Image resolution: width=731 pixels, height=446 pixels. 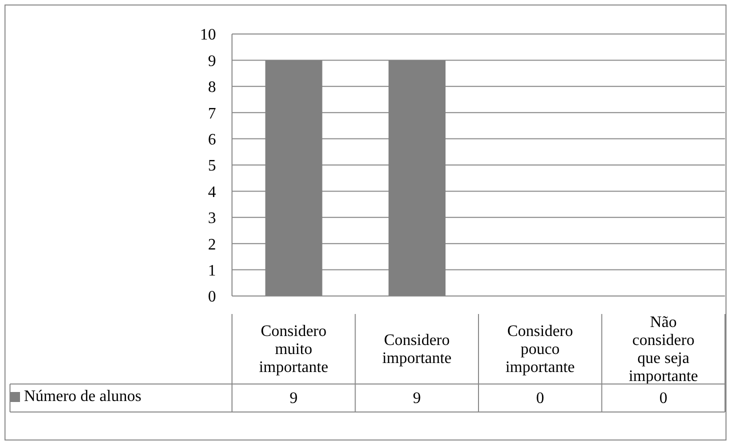 What do you see at coordinates (540, 349) in the screenshot?
I see `x-tick-label: Considero pouco importante` at bounding box center [540, 349].